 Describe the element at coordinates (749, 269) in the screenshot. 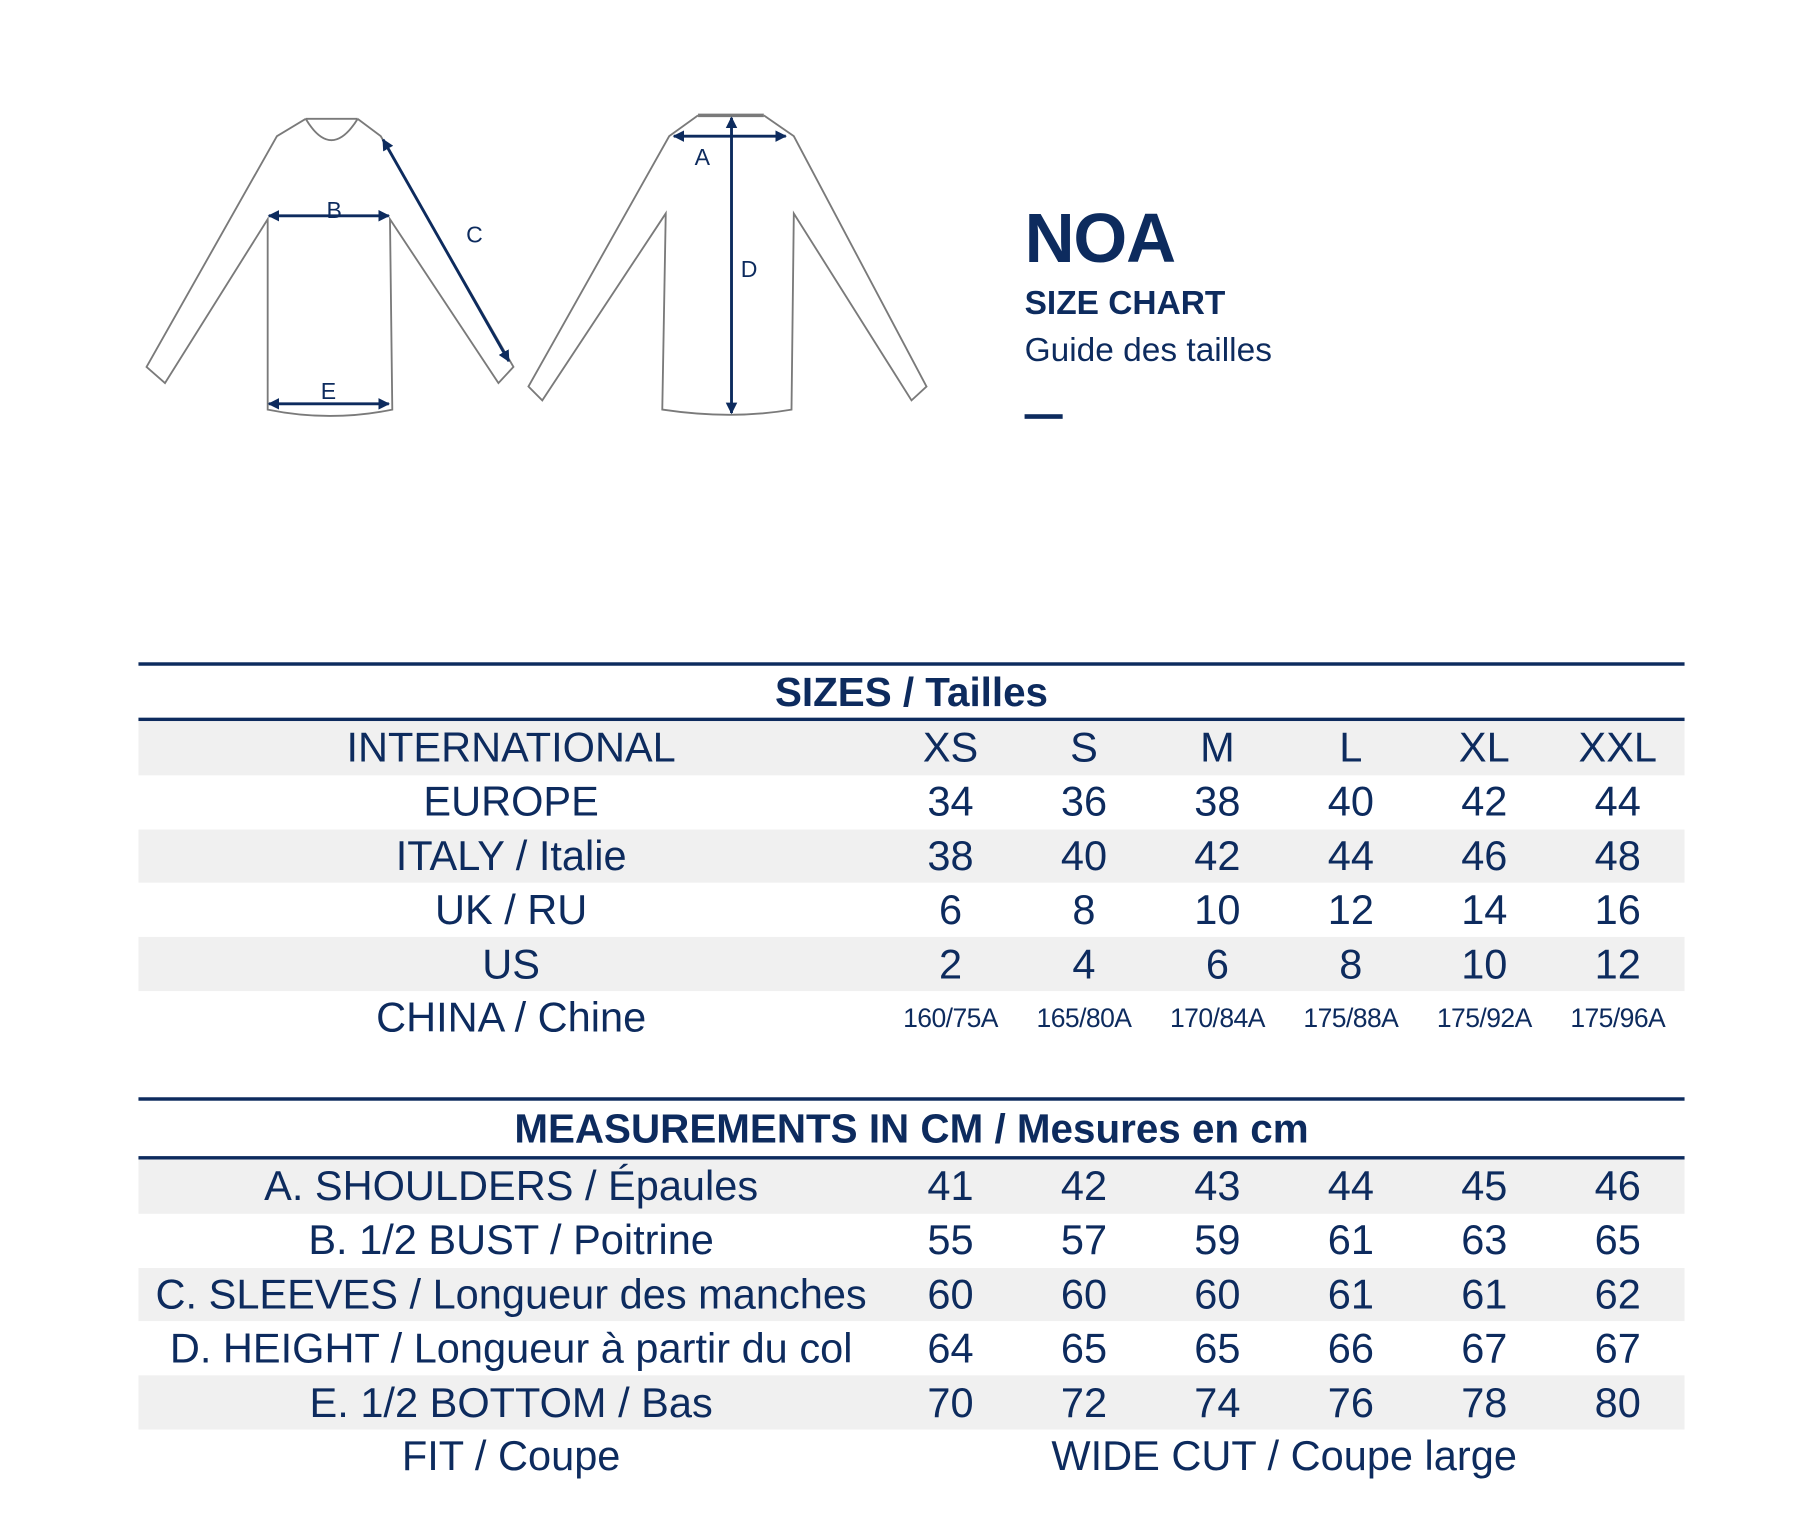

I see `label-d: D` at that location.